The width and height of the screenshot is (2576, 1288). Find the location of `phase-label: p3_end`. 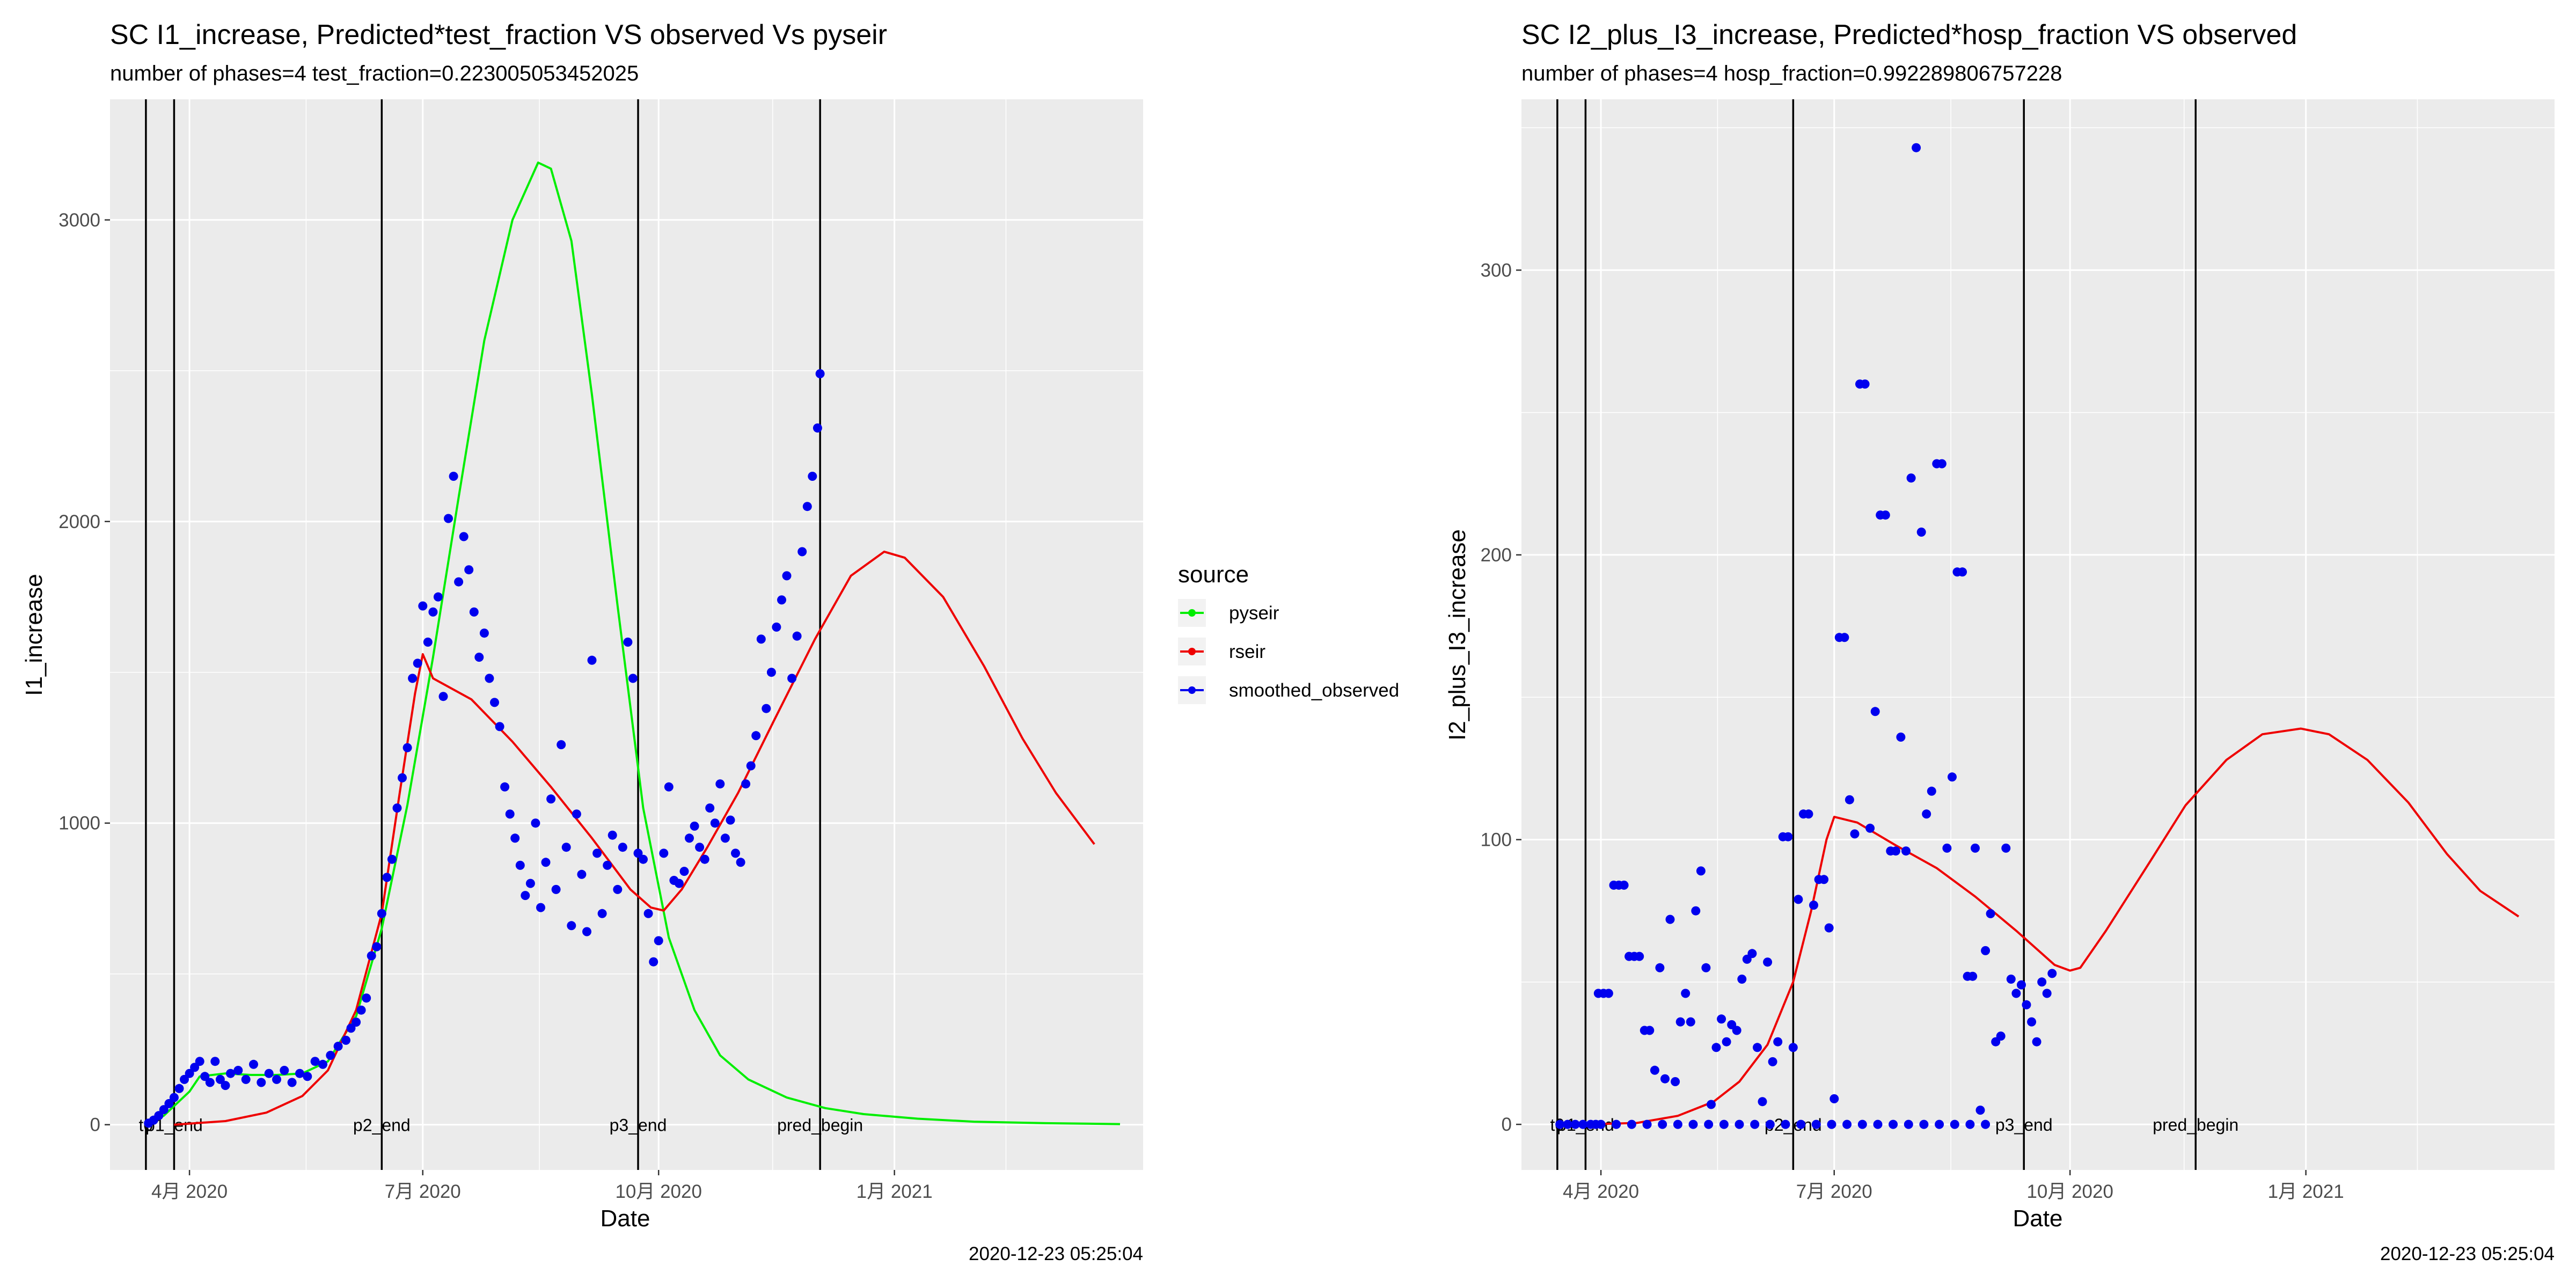

phase-label: p3_end is located at coordinates (638, 1125).